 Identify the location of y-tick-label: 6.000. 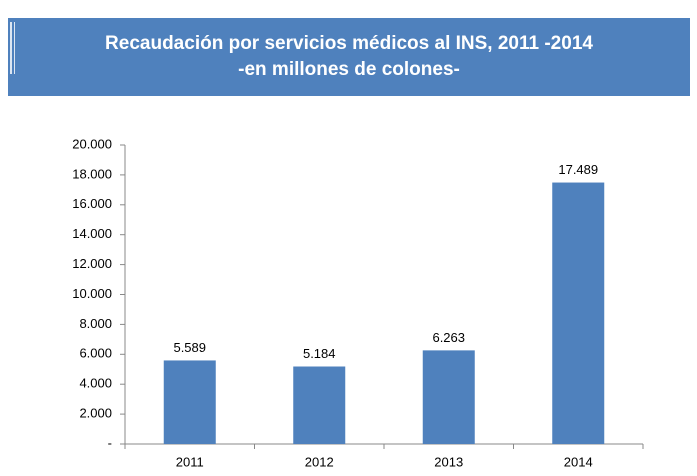
(95, 353).